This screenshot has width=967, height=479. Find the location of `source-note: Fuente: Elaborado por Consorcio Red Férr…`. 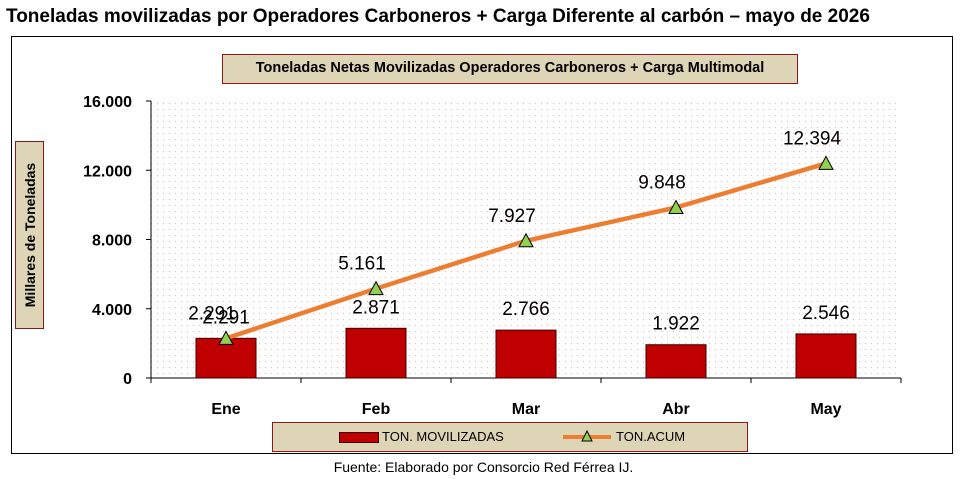

source-note: Fuente: Elaborado por Consorcio Red Férr… is located at coordinates (483, 467).